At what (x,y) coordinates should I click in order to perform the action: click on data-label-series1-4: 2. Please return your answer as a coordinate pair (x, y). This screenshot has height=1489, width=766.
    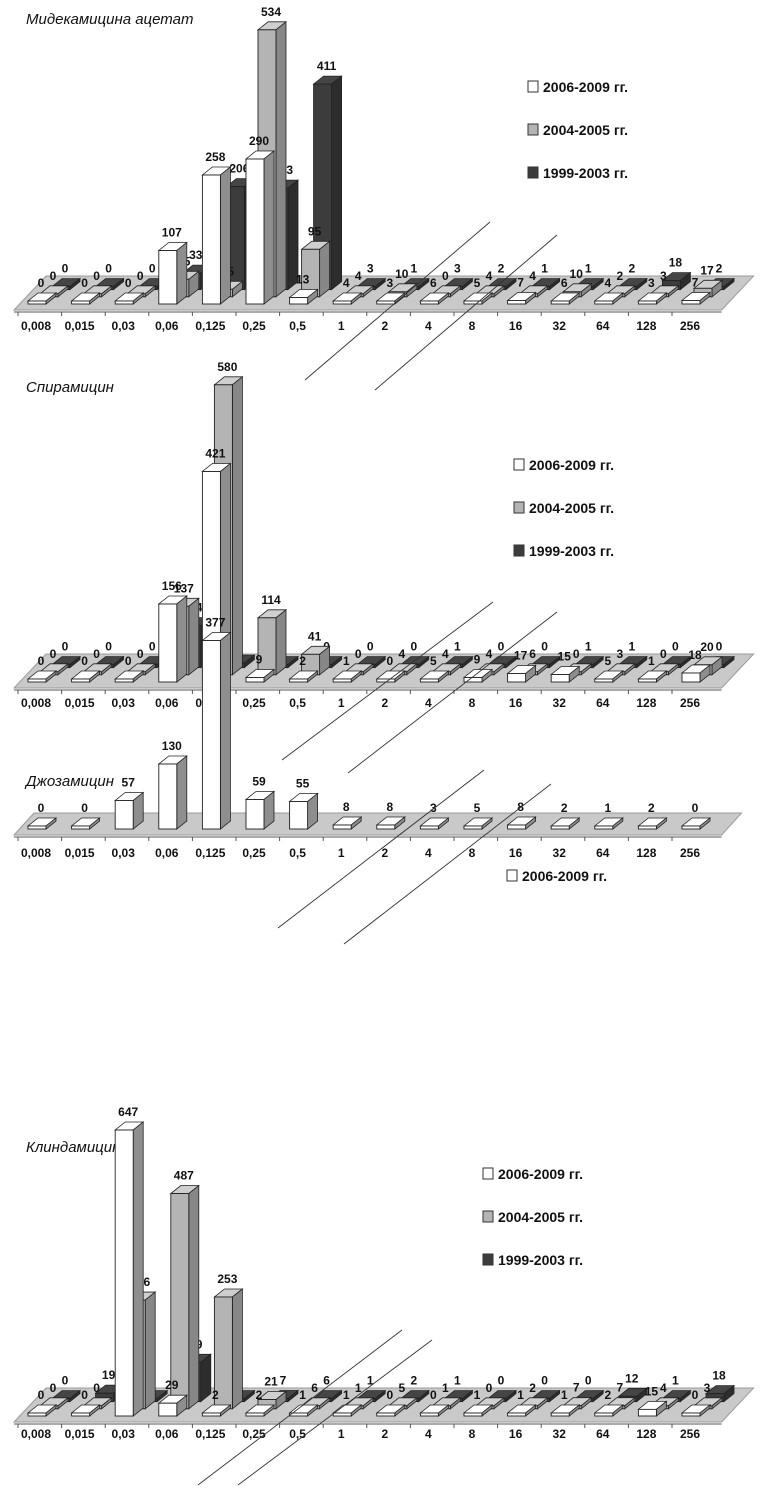
    Looking at the image, I should click on (215, 1395).